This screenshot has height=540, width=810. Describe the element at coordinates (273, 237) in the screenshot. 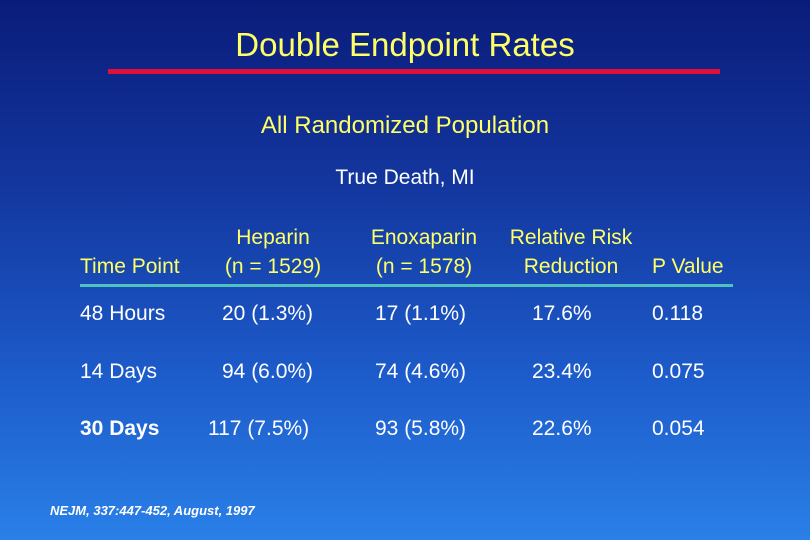

I see `header-heparin-line1: Heparin` at that location.